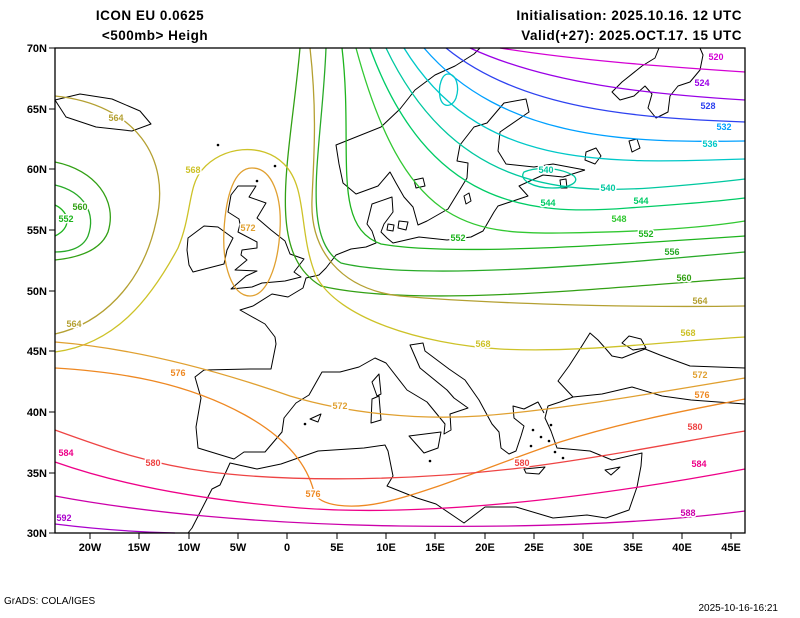 This screenshot has width=800, height=618. What do you see at coordinates (521, 463) in the screenshot?
I see `contour-label-580: 580` at bounding box center [521, 463].